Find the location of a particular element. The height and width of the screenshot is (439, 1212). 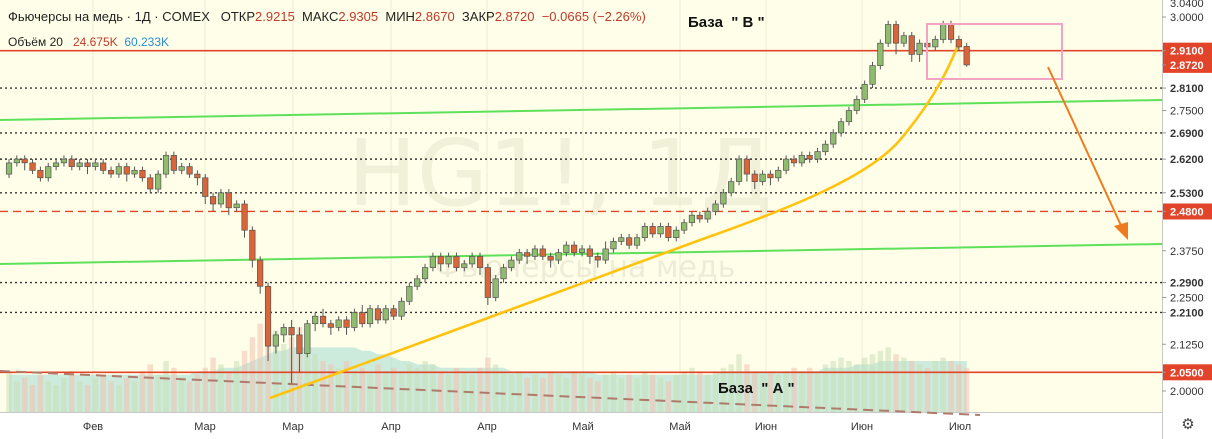

open-value: 2.9215 is located at coordinates (275, 16).